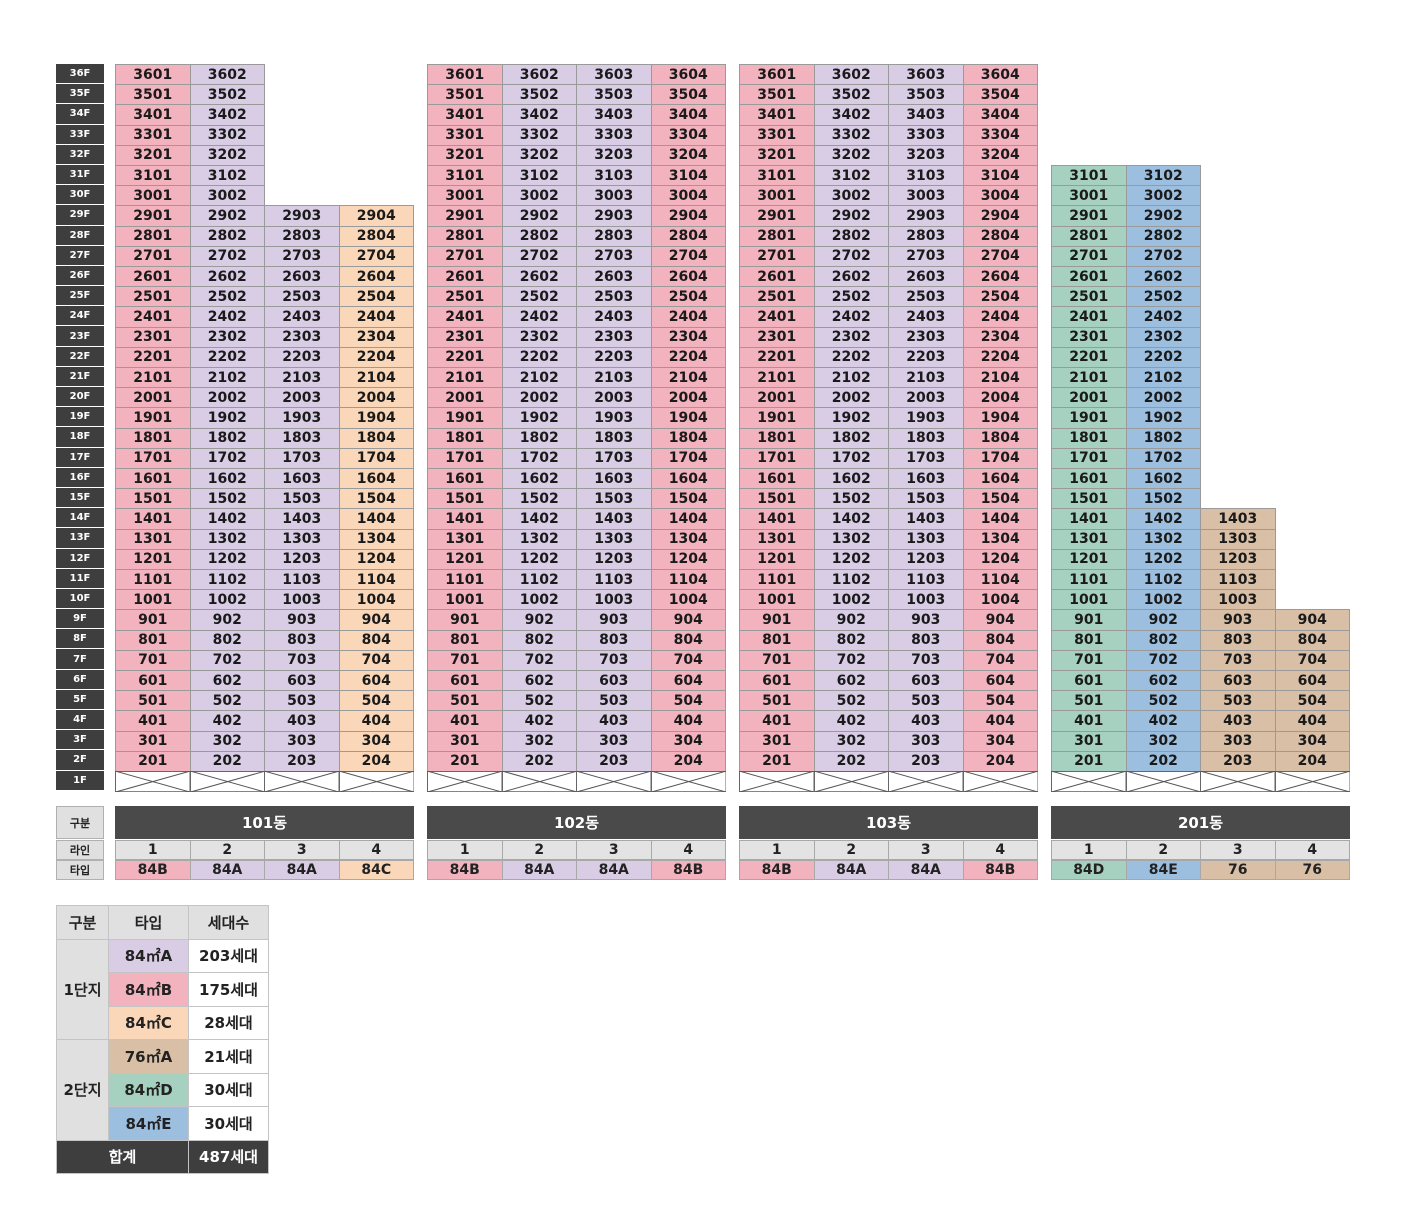 This screenshot has width=1408, height=1232. I want to click on unit-cell: 1902, so click(851, 418).